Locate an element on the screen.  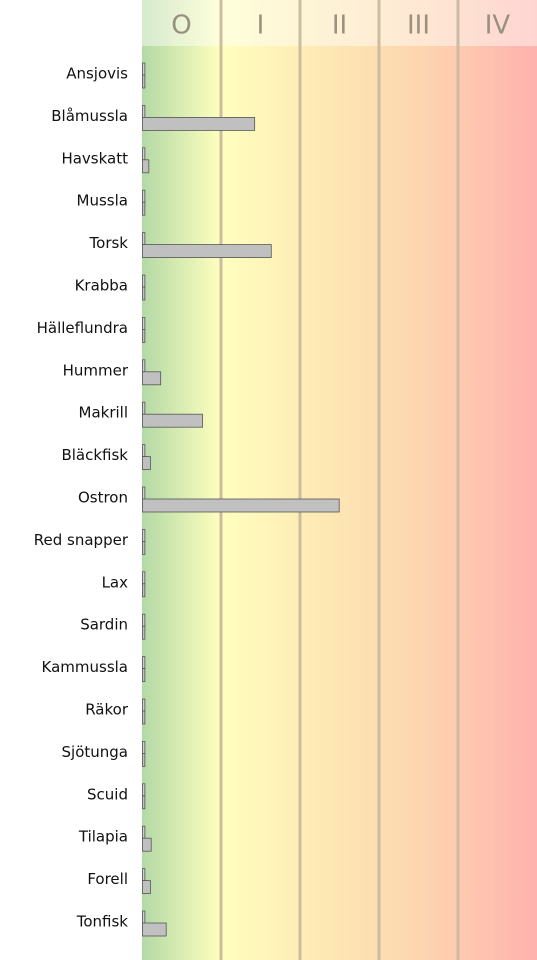
category-label: Makrill is located at coordinates (104, 413).